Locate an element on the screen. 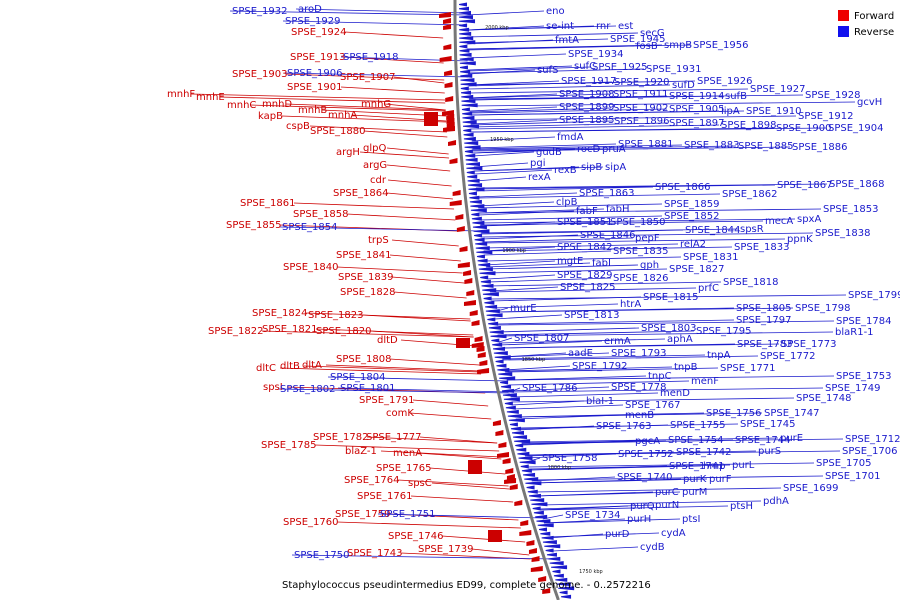  forward-gene-label-6: mnhE is located at coordinates (210, 97).